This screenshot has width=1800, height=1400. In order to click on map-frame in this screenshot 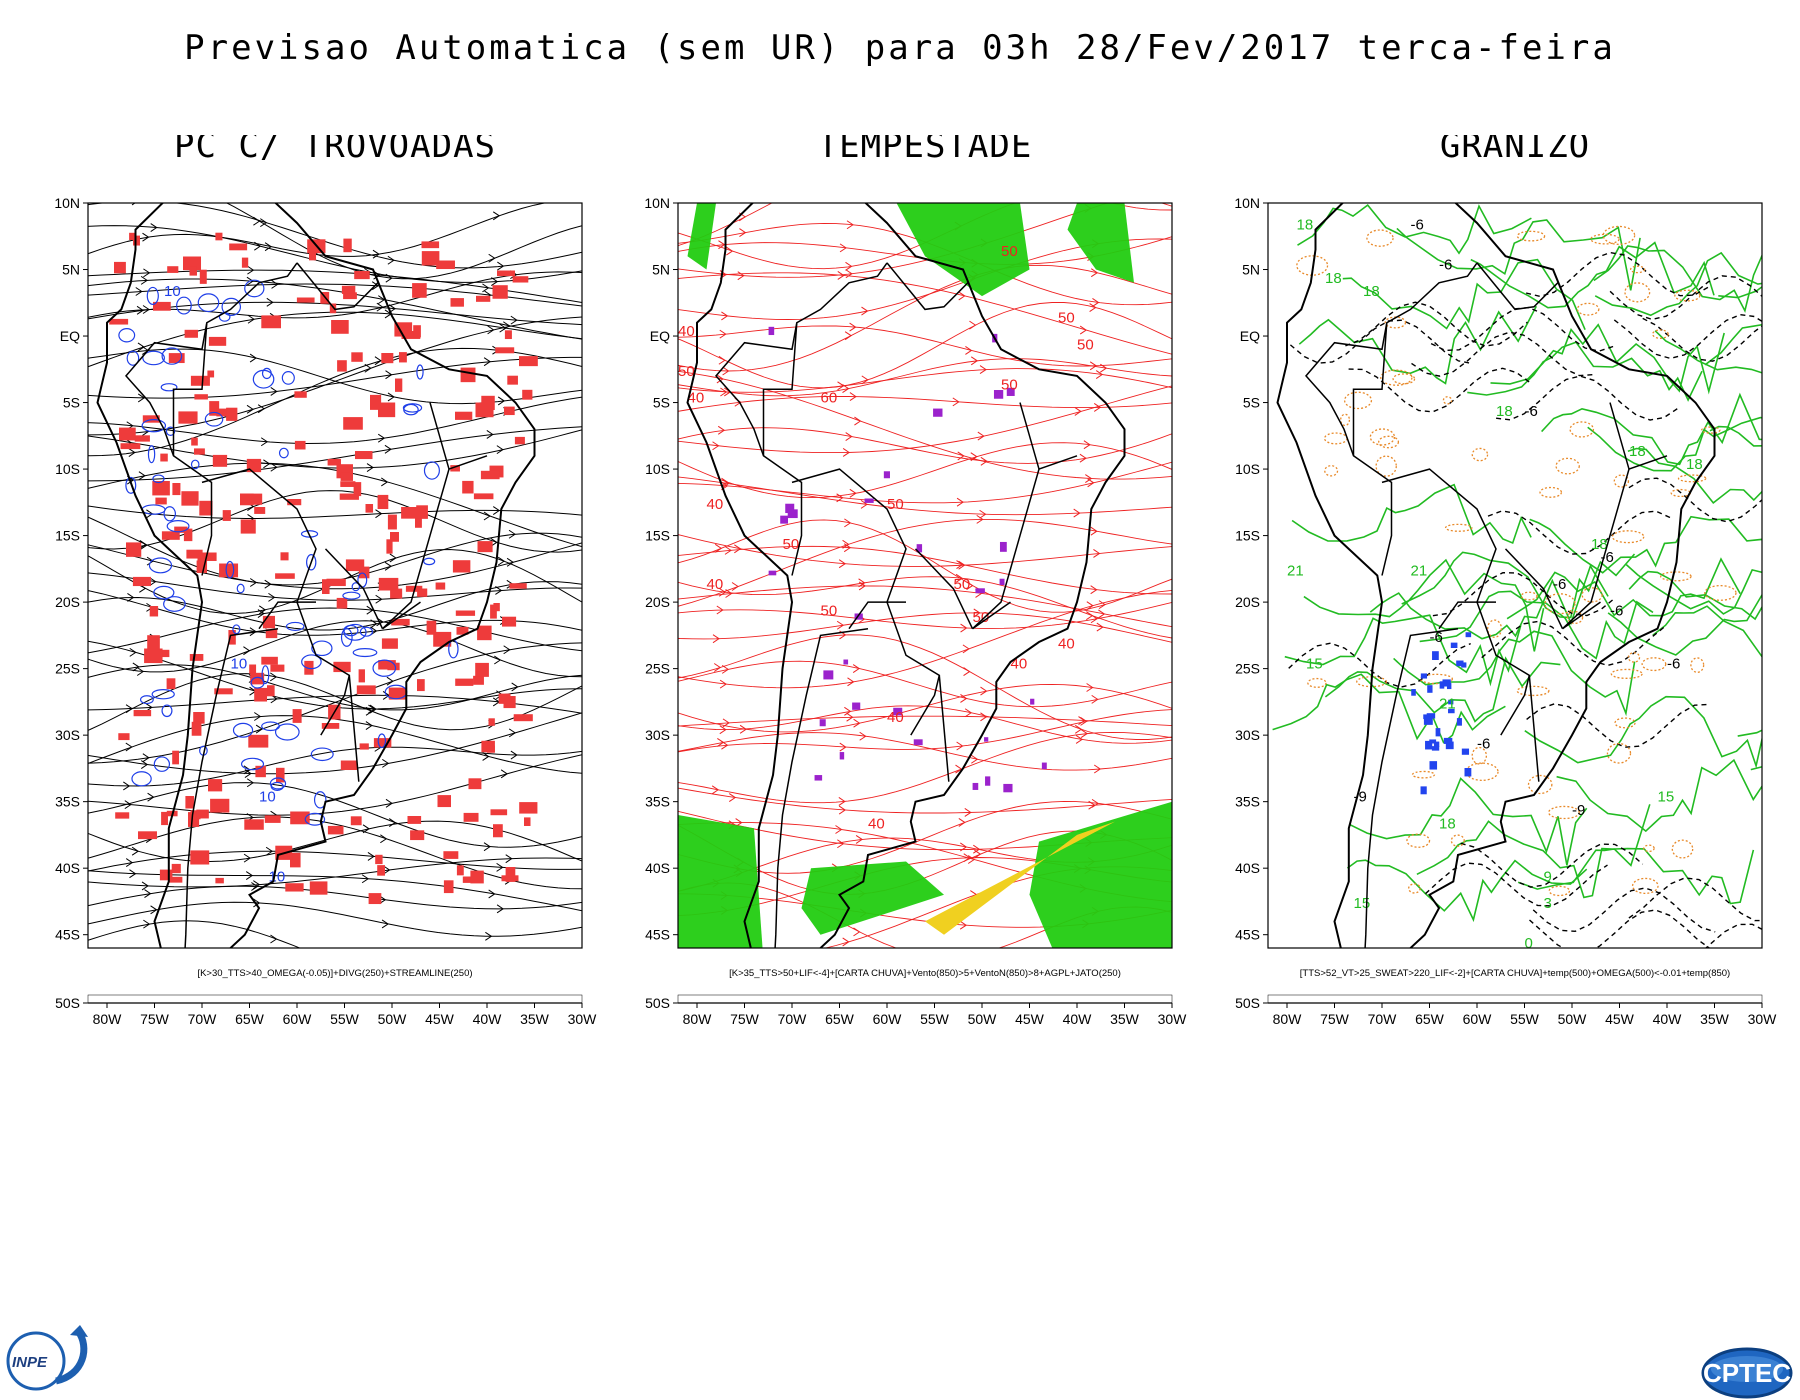, I will do `click(925, 575)`.